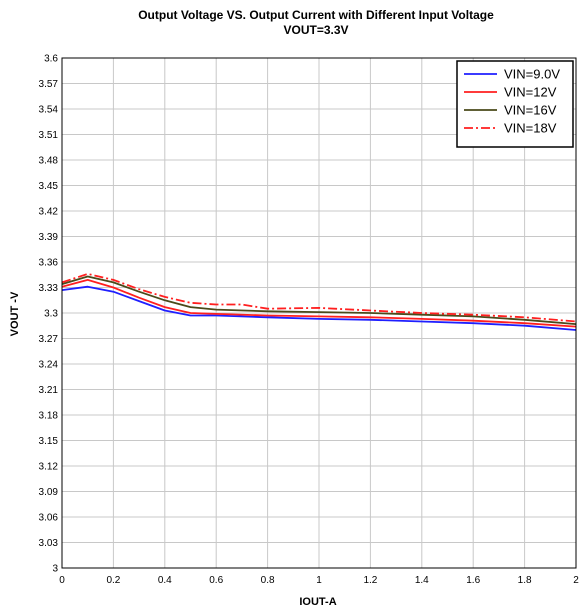 The height and width of the screenshot is (609, 582). I want to click on y-axis-label: VOUT -V, so click(15, 313).